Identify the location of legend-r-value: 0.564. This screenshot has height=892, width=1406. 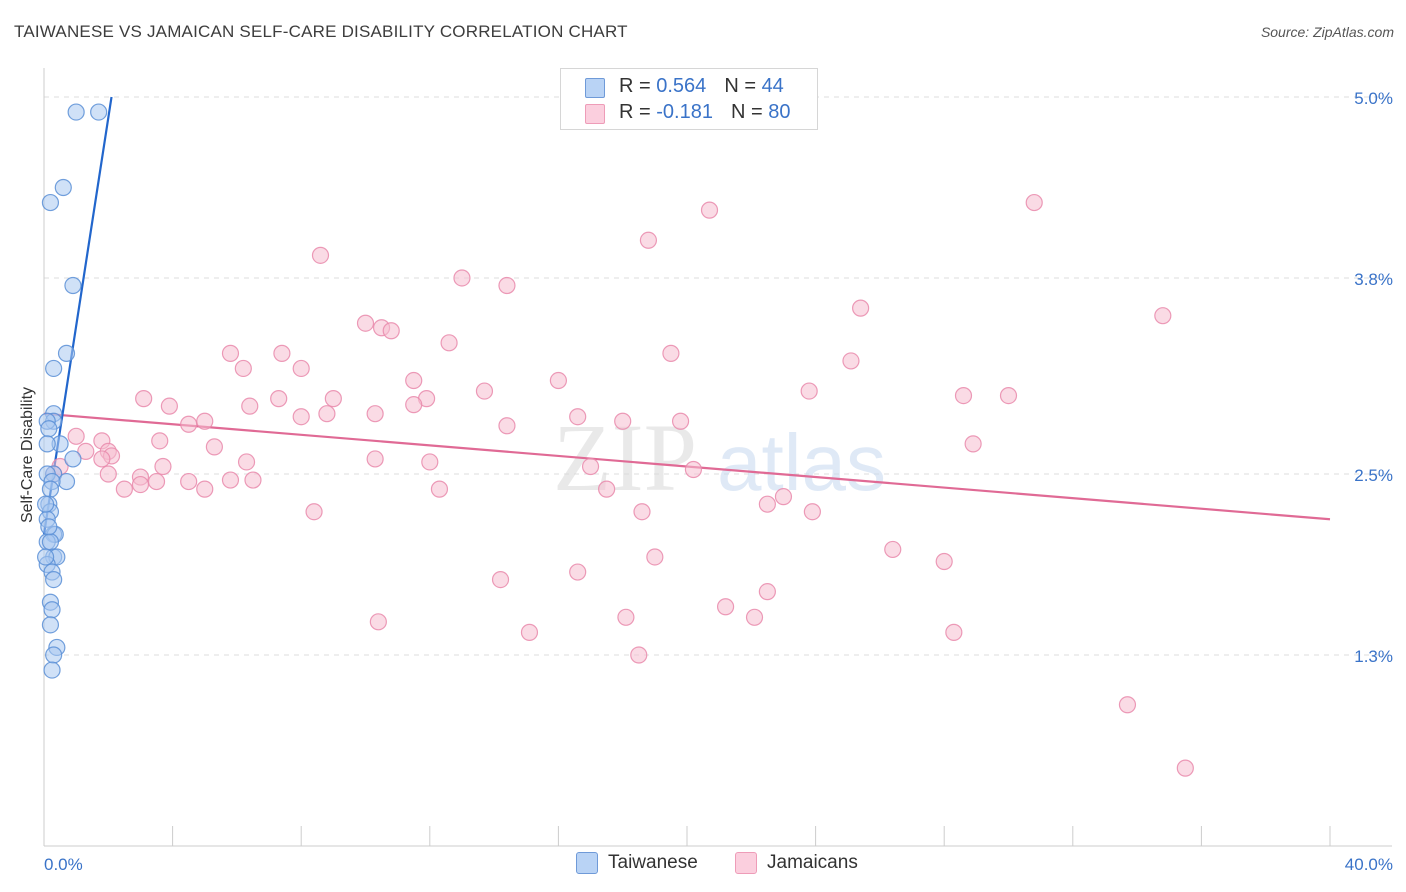
(681, 86).